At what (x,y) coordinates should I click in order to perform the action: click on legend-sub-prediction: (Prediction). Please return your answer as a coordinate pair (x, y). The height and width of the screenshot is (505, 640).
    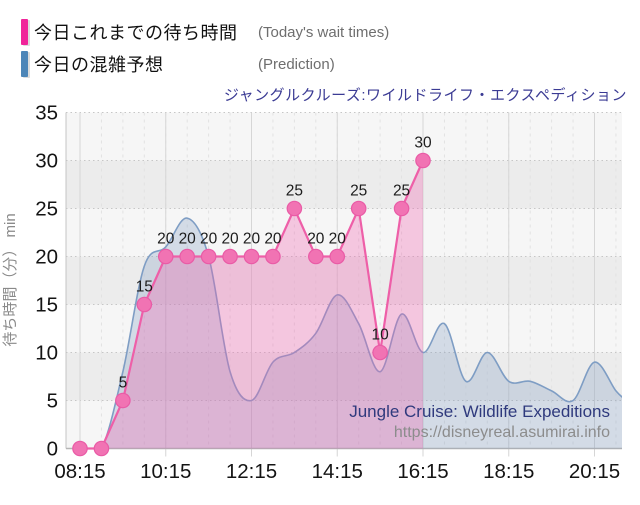
    Looking at the image, I should click on (296, 64).